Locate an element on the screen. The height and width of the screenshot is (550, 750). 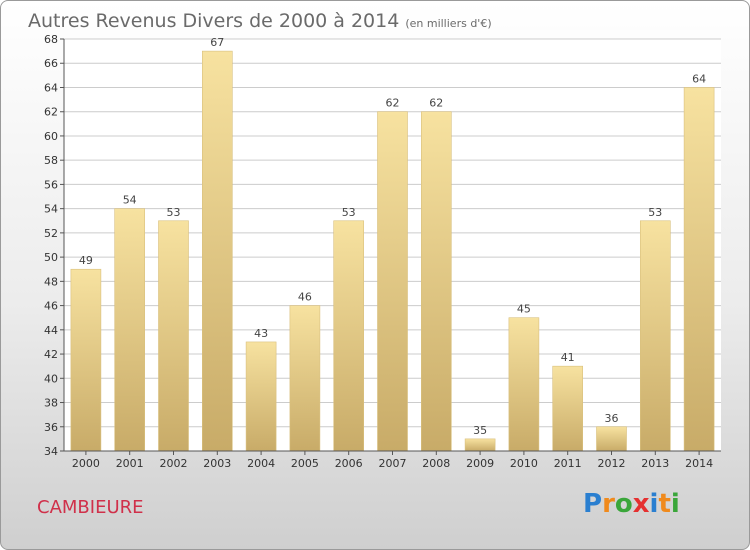
y-tick-label: 48 is located at coordinates (51, 281).